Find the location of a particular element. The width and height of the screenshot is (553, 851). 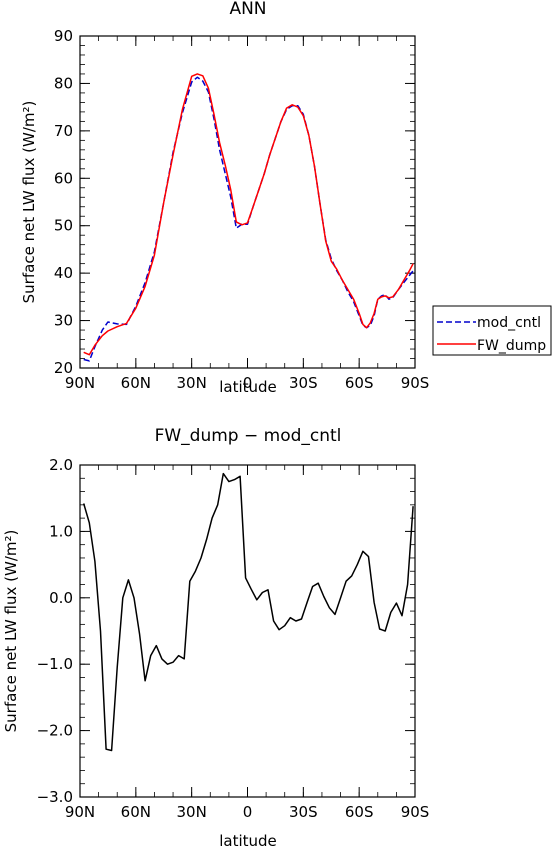

legend-box is located at coordinates (492, 330).